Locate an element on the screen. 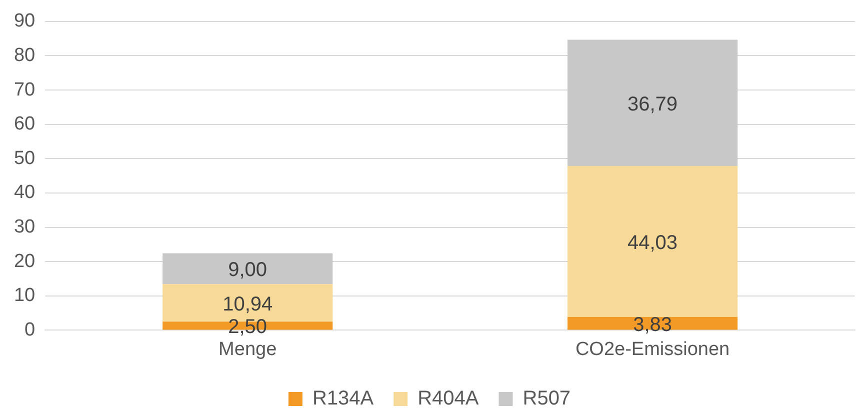 The image size is (859, 419). y-tick-label: 50 is located at coordinates (25, 158).